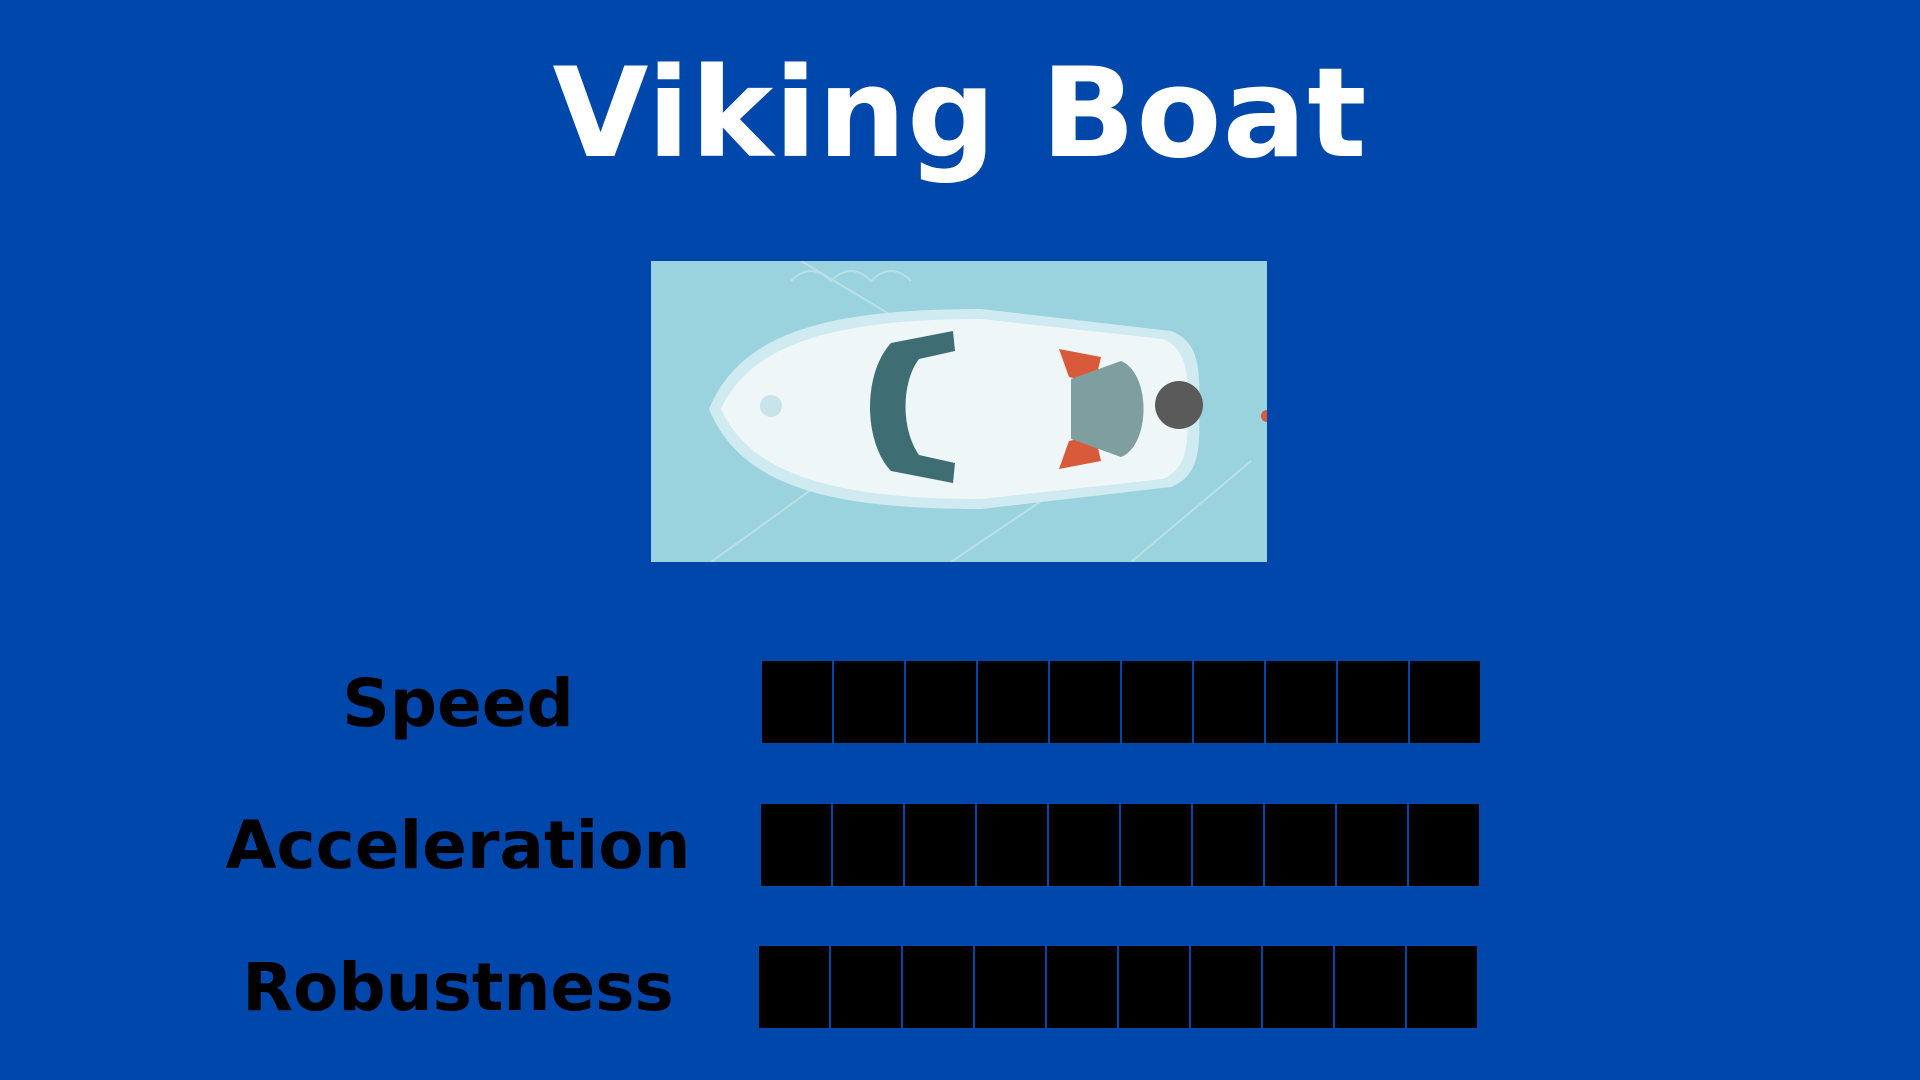 This screenshot has height=1080, width=1920. What do you see at coordinates (960, 114) in the screenshot?
I see `boat-title: Viking Boat` at bounding box center [960, 114].